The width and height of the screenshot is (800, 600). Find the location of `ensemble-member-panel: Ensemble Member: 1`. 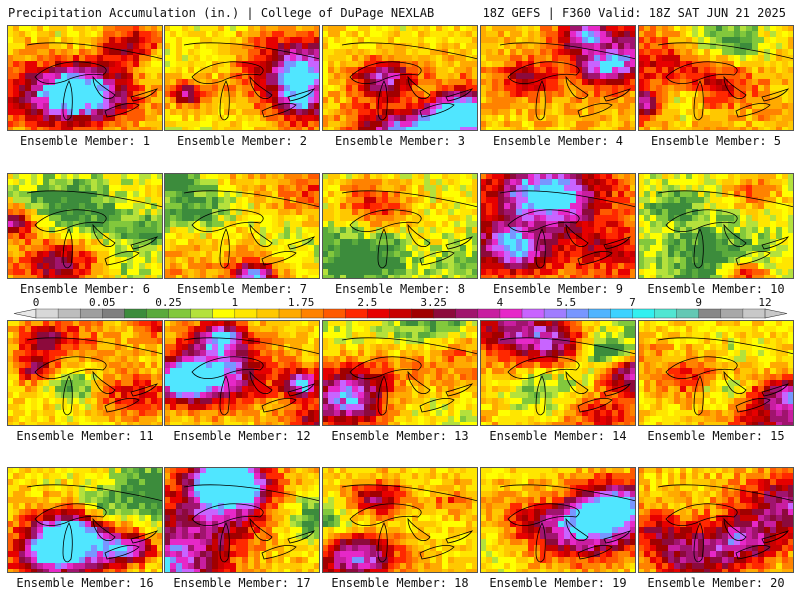

ensemble-member-panel: Ensemble Member: 1 is located at coordinates (85, 88).